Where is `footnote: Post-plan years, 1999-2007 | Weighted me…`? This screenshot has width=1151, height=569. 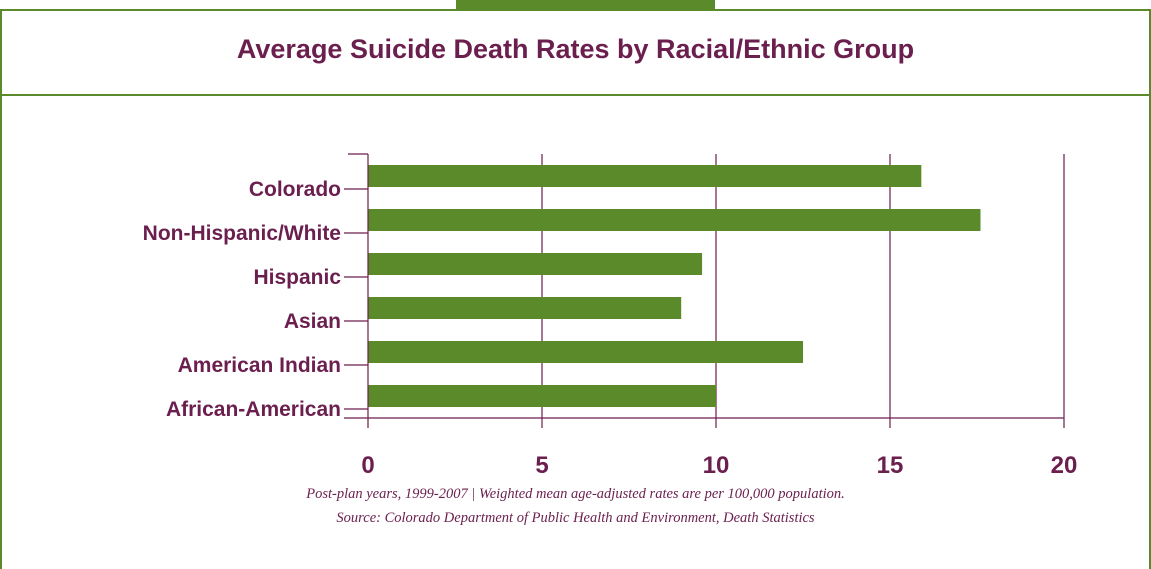
footnote: Post-plan years, 1999-2007 | Weighted me… is located at coordinates (575, 494).